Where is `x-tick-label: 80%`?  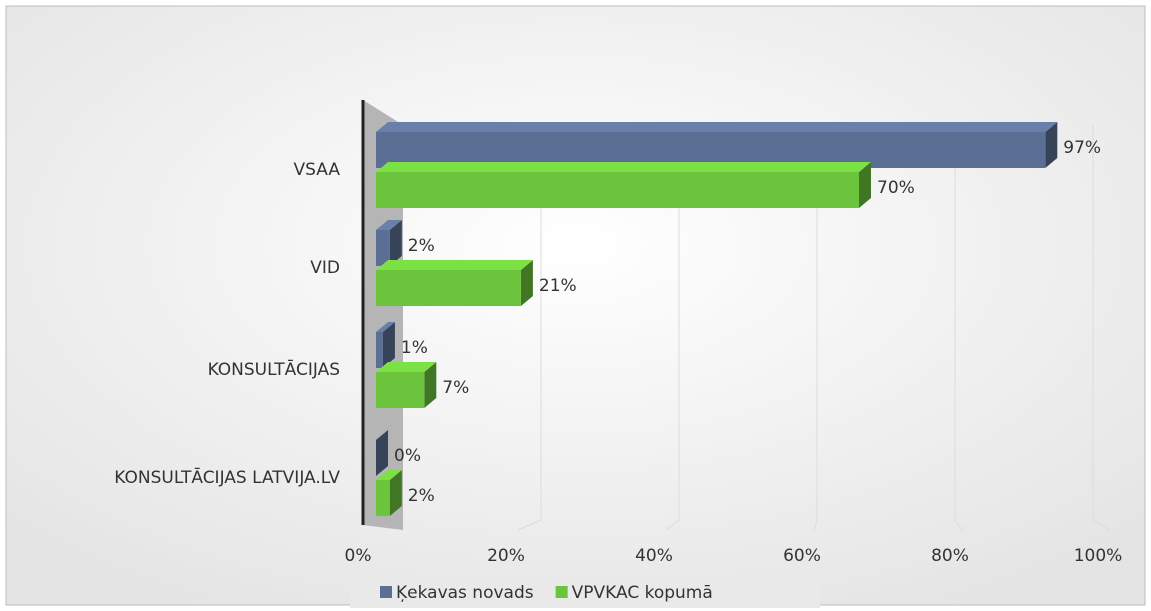 x-tick-label: 80% is located at coordinates (950, 556).